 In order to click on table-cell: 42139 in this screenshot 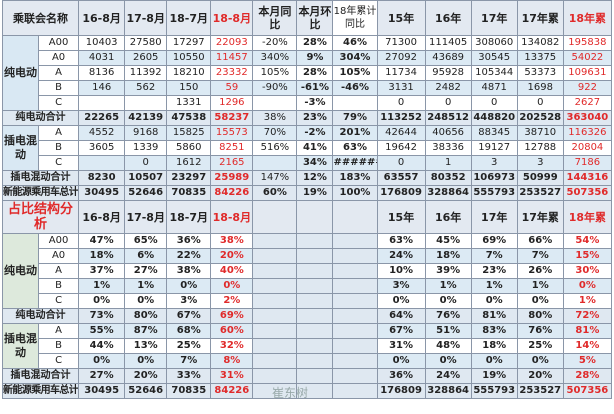, I will do `click(146, 118)`.